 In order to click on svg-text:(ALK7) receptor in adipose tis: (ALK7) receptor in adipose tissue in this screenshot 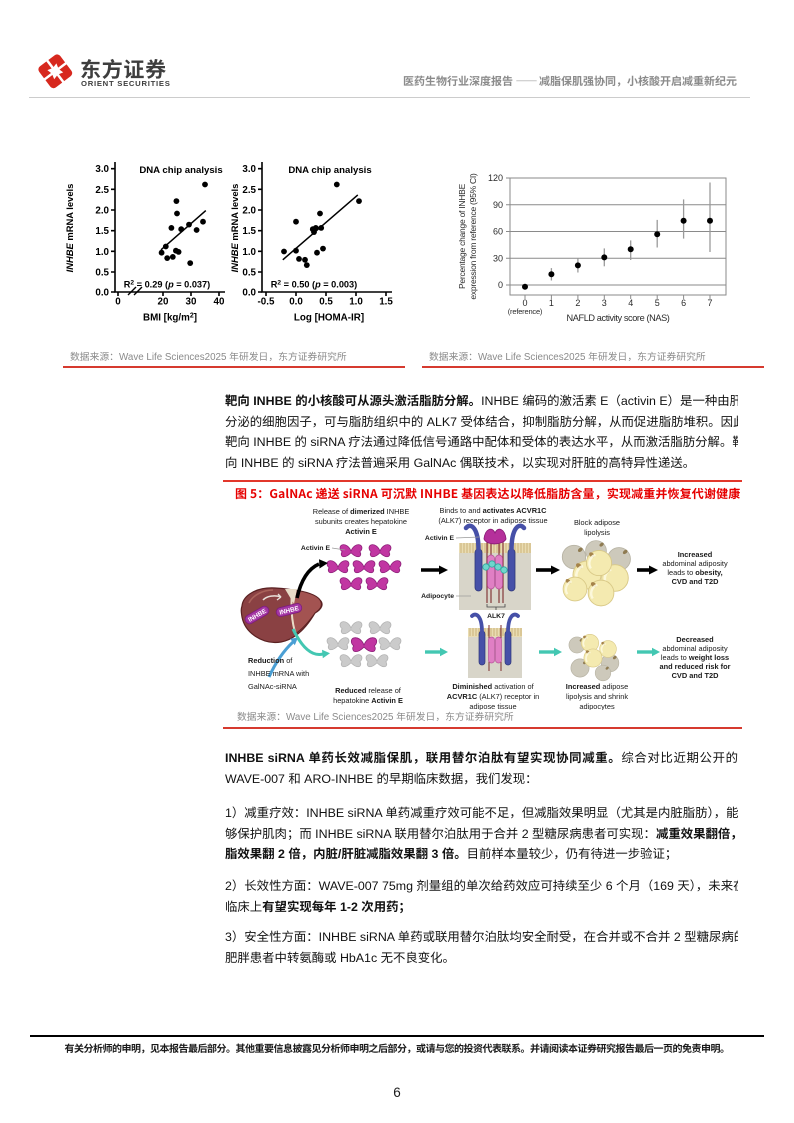, I will do `click(492, 520)`.